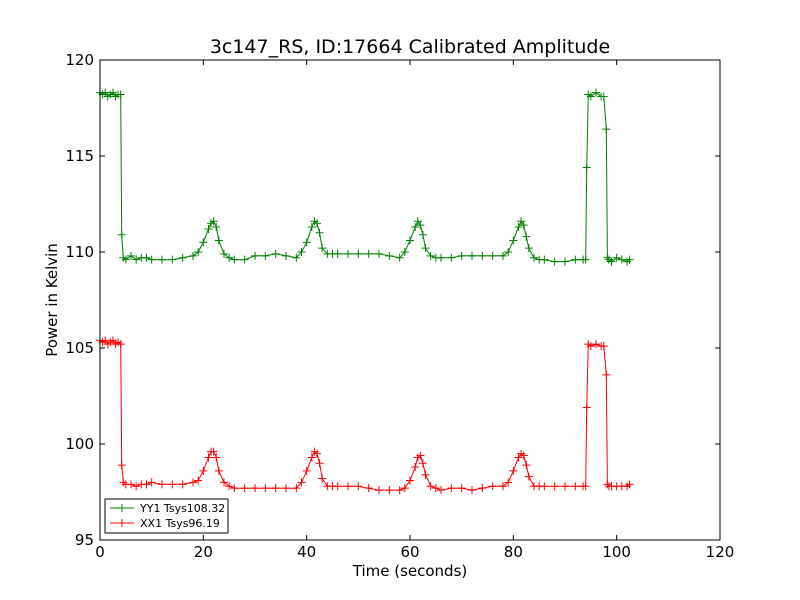 Image resolution: width=800 pixels, height=600 pixels. Describe the element at coordinates (100, 552) in the screenshot. I see `x-tick-label: 0` at that location.